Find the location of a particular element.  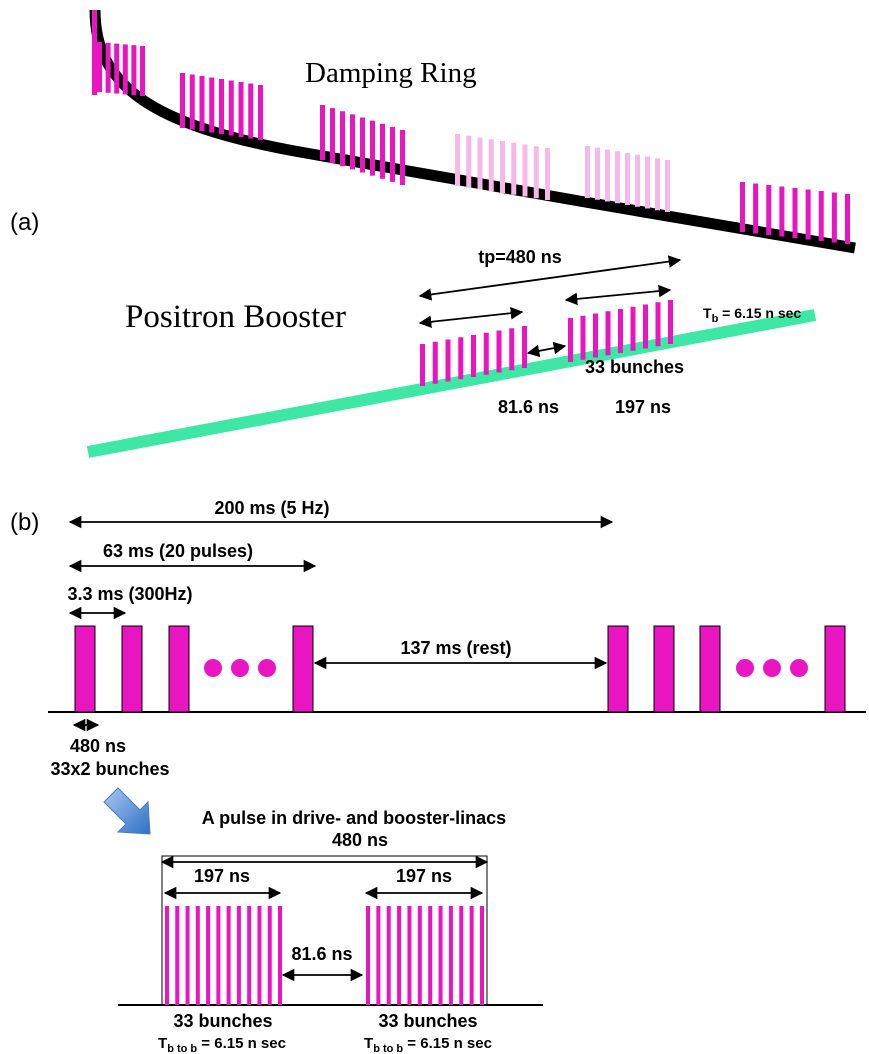

pulse-length: 480 ns is located at coordinates (98, 746).